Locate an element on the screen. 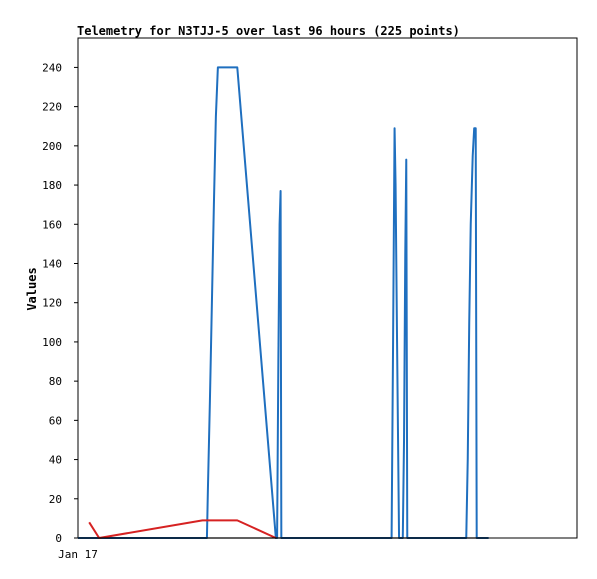 The height and width of the screenshot is (579, 597). y-tick-label: 120 is located at coordinates (52, 303).